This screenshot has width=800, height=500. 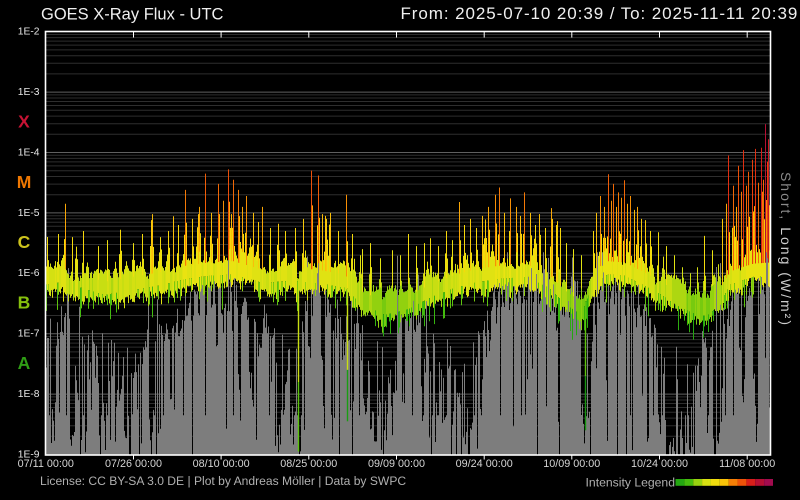 I want to click on svg-text: 11/08 00:00, so click(x=747, y=464).